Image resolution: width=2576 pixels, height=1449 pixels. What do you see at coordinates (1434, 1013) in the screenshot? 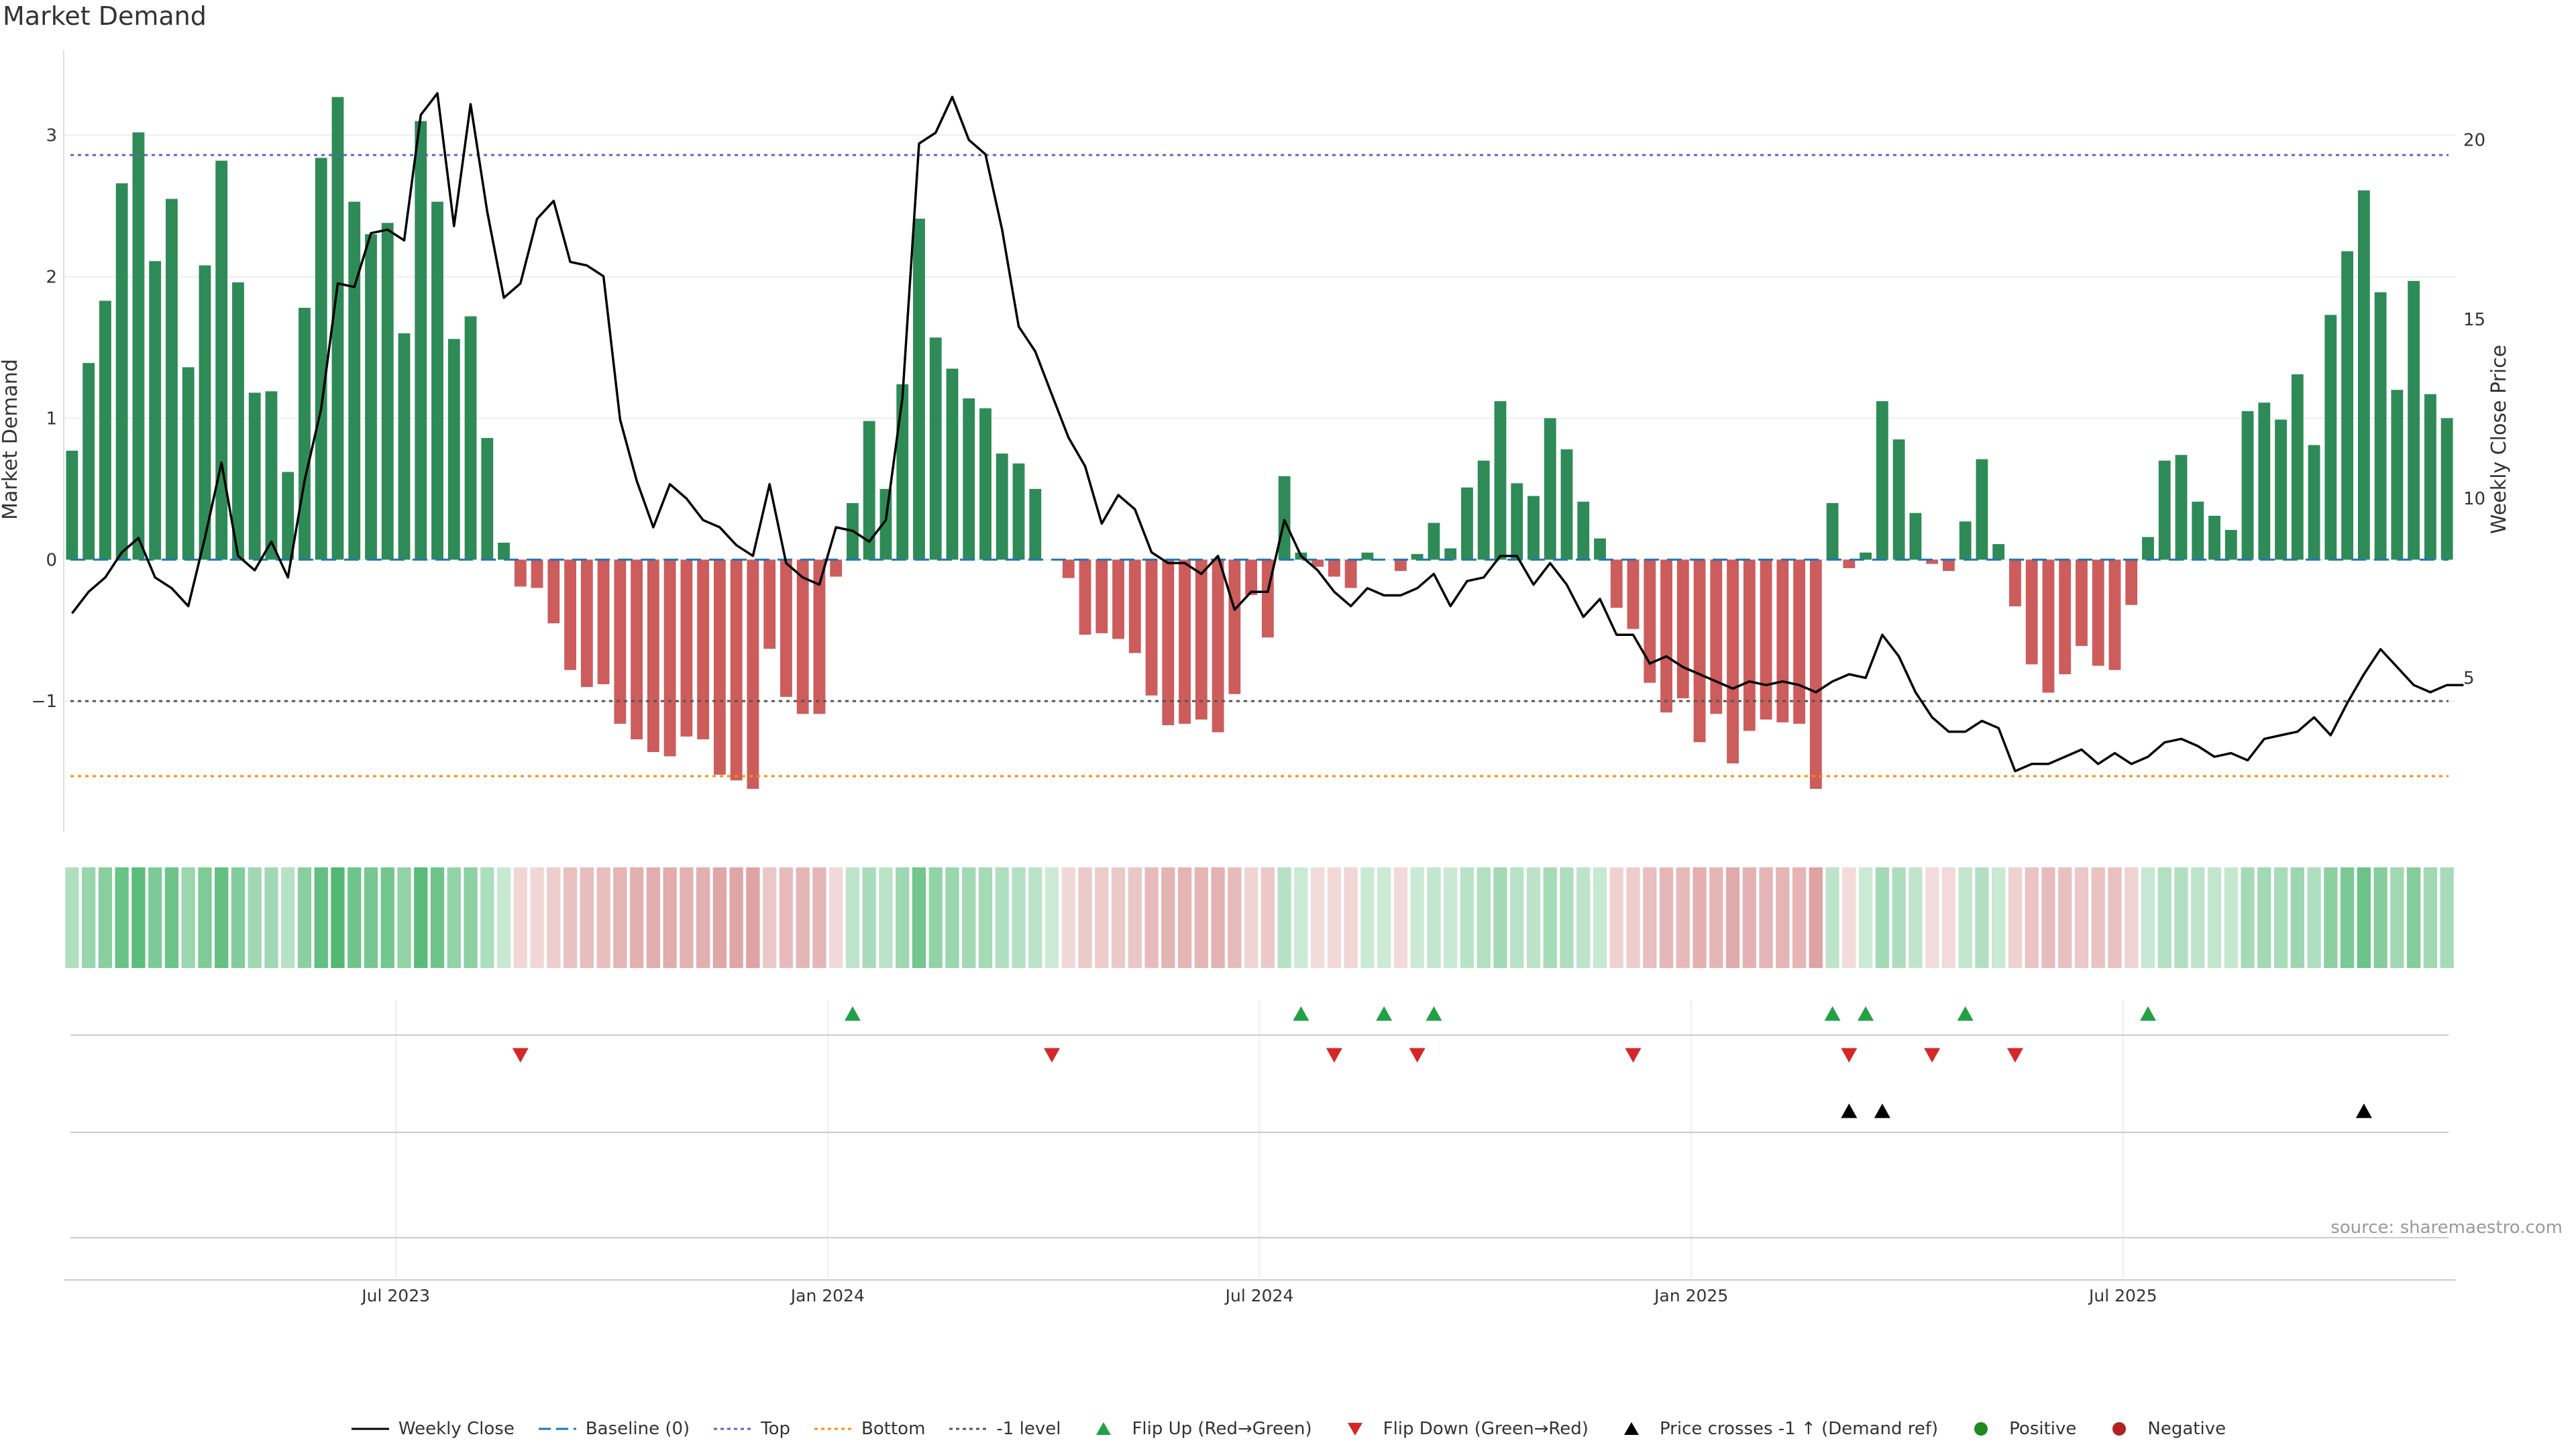
I see `flip-up-marker` at bounding box center [1434, 1013].